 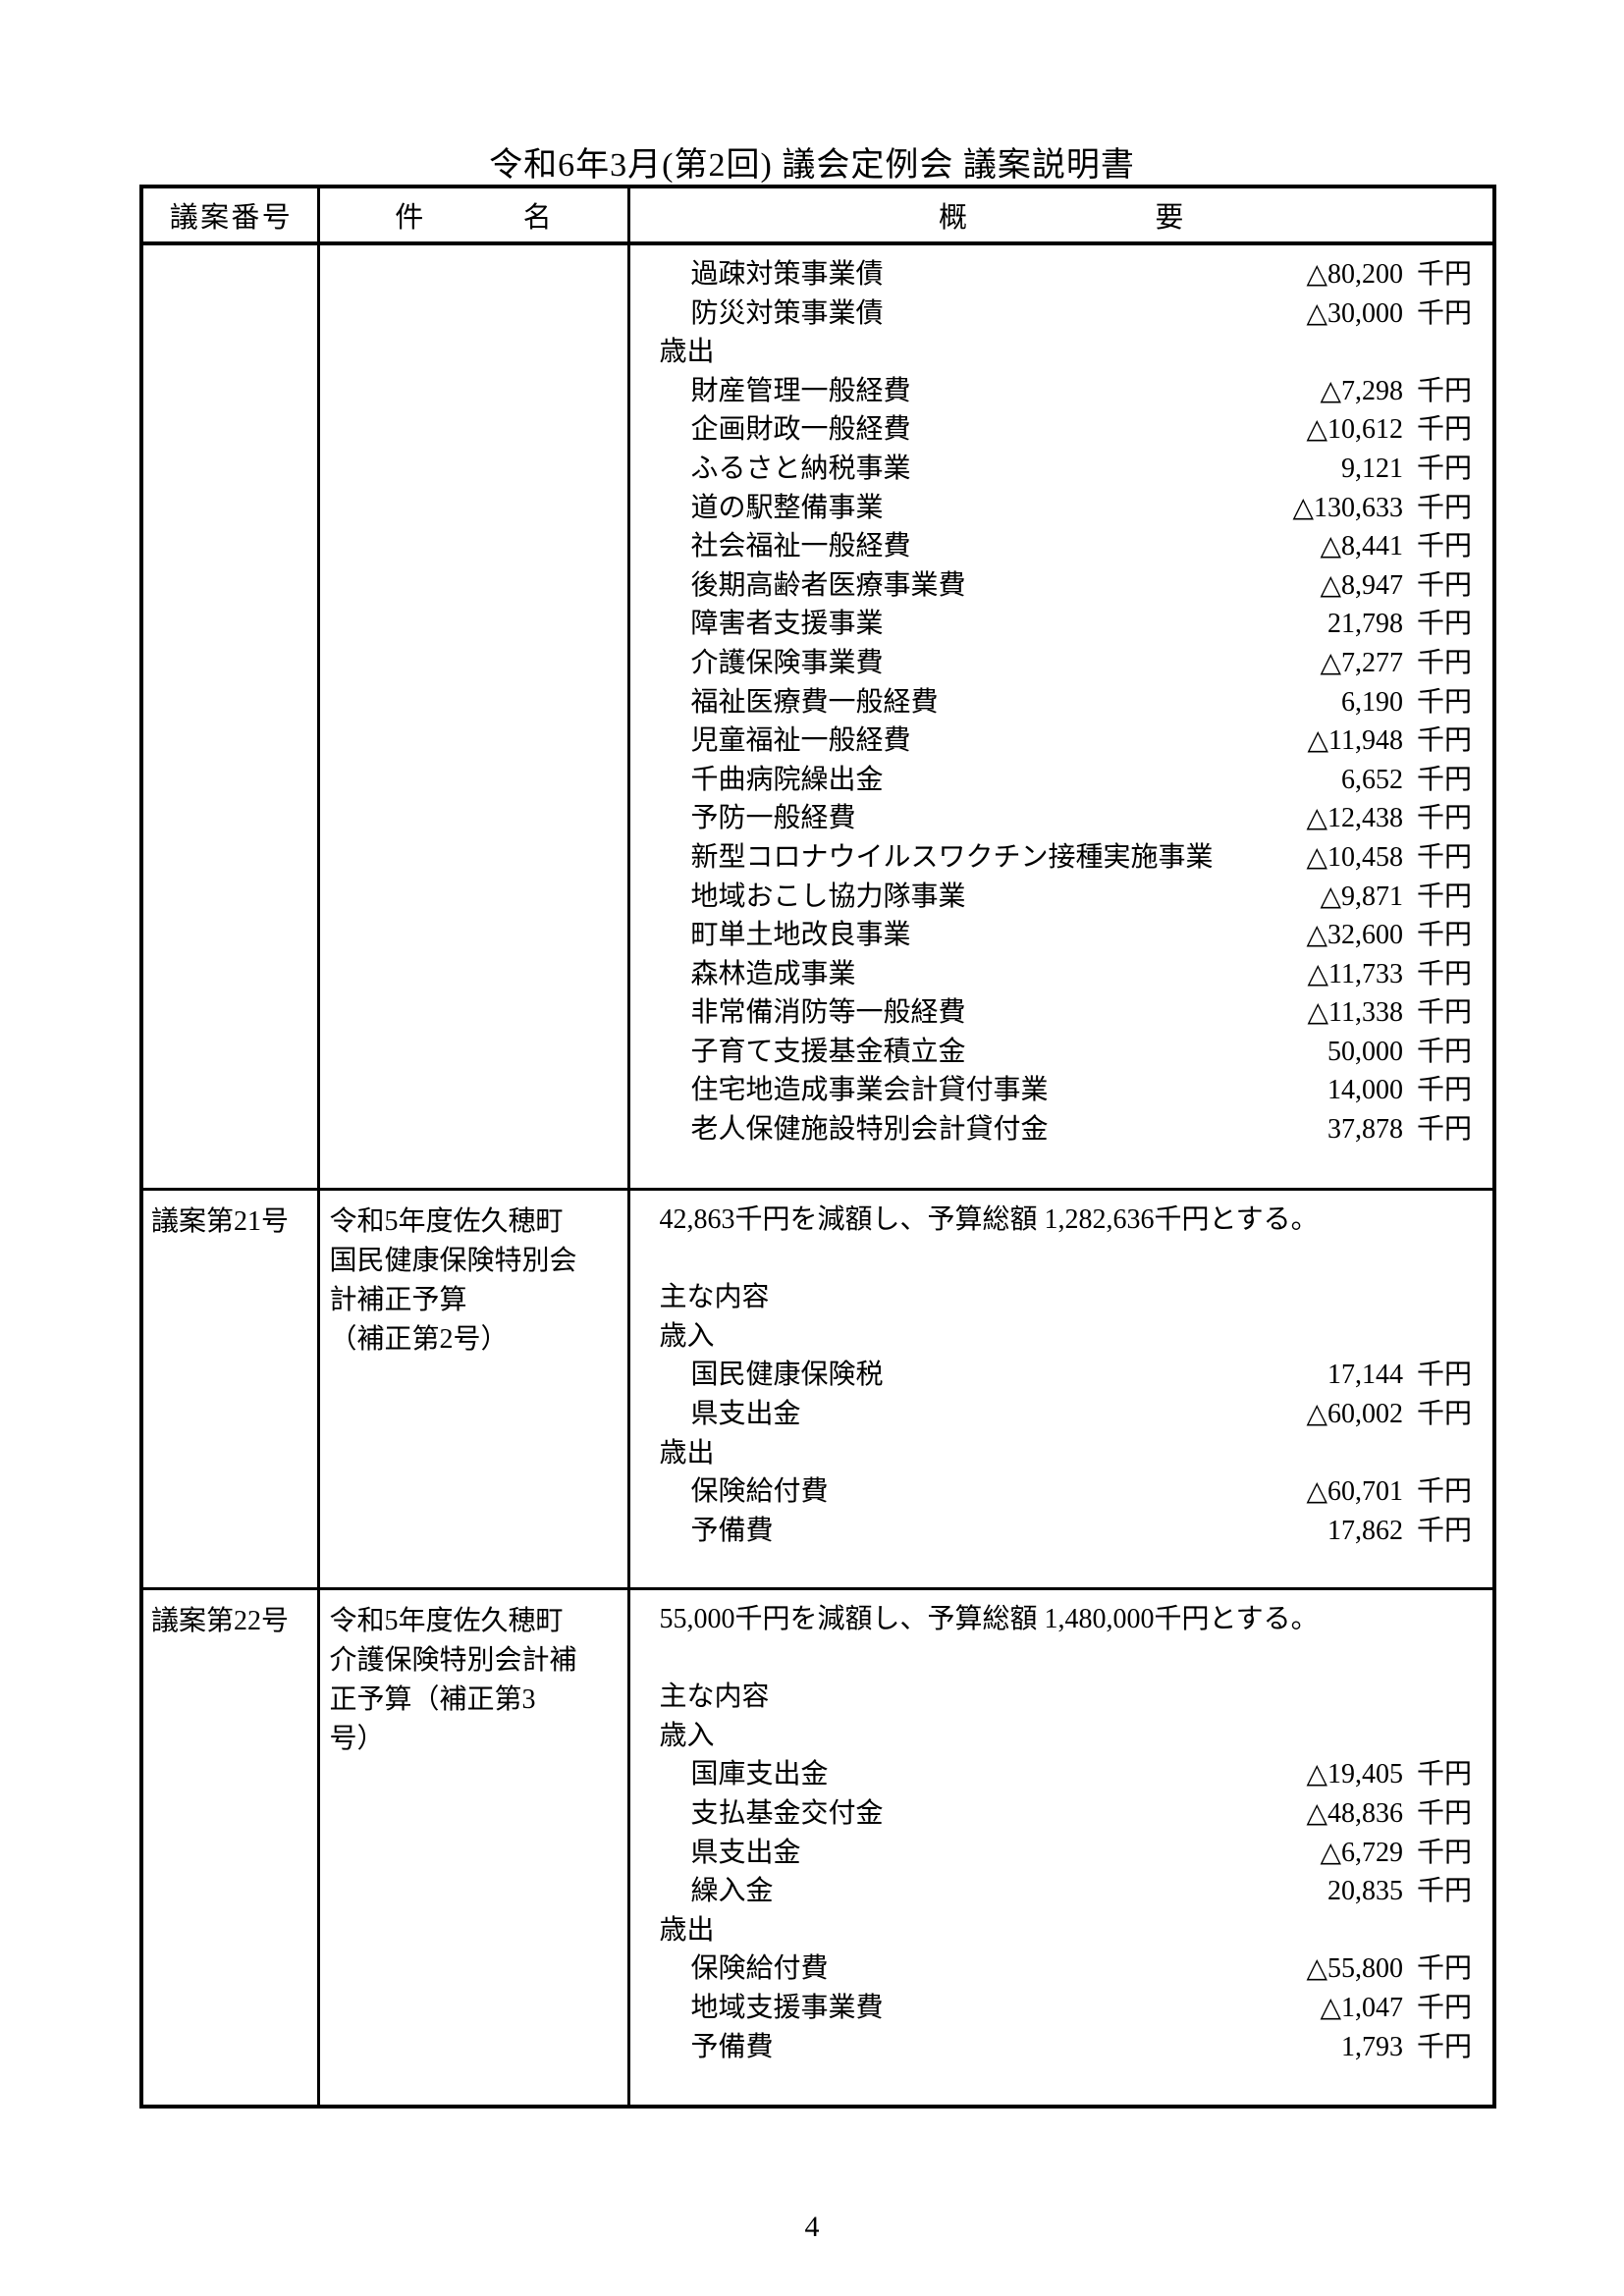 What do you see at coordinates (812, 165) in the screenshot?
I see `document-title: 令和6年3月(第2回) 議会定例会 議案説明書` at bounding box center [812, 165].